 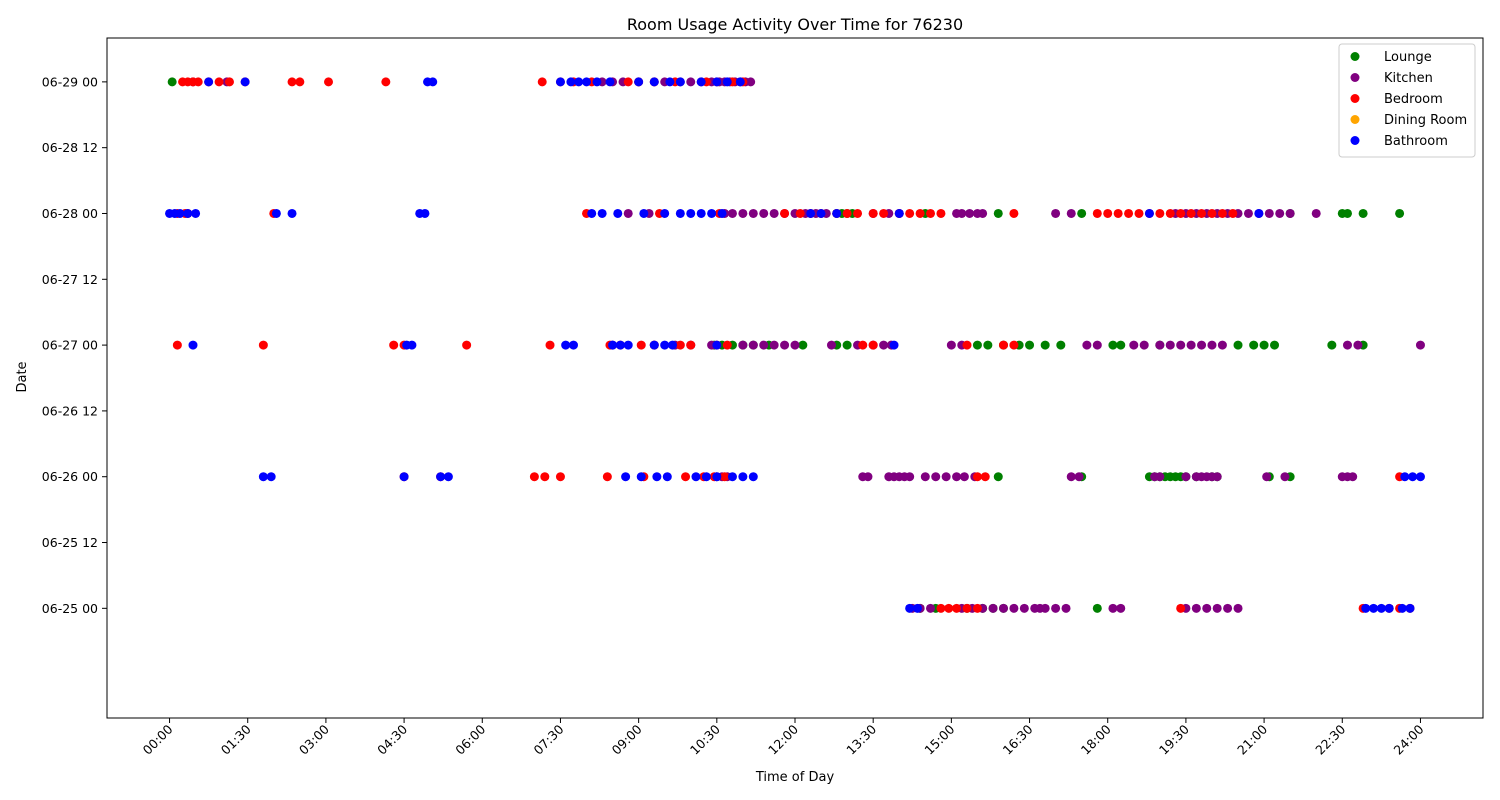 I want to click on y-tick-label: 06-25 00, so click(x=70, y=608).